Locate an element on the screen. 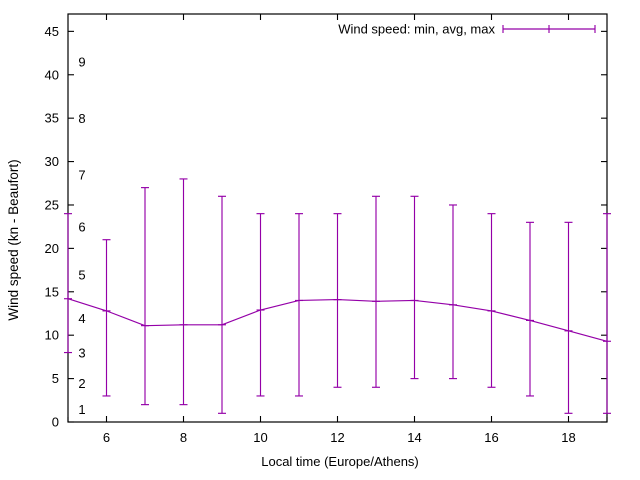 This screenshot has height=480, width=640. beaufort-label: 6 is located at coordinates (81, 227).